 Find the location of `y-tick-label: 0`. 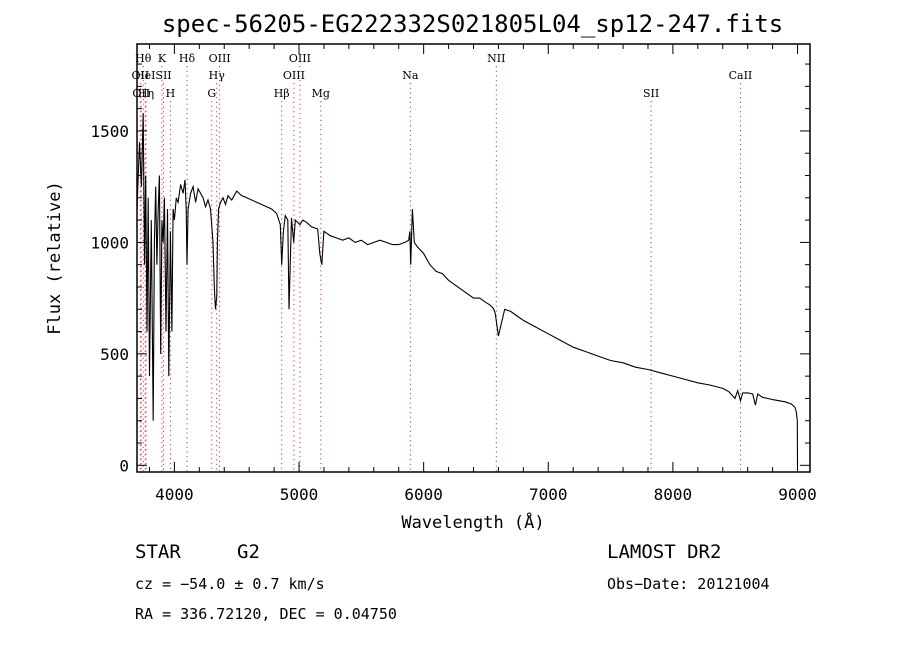

y-tick-label: 0 is located at coordinates (124, 465).